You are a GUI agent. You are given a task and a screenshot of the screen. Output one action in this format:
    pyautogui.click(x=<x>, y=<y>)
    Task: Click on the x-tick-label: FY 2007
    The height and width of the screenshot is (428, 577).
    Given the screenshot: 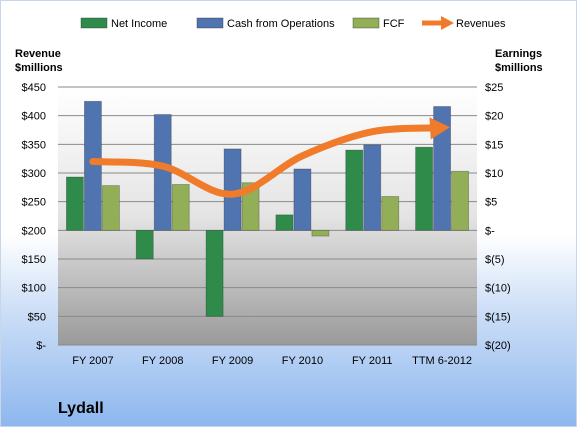 What is the action you would take?
    pyautogui.click(x=92, y=361)
    